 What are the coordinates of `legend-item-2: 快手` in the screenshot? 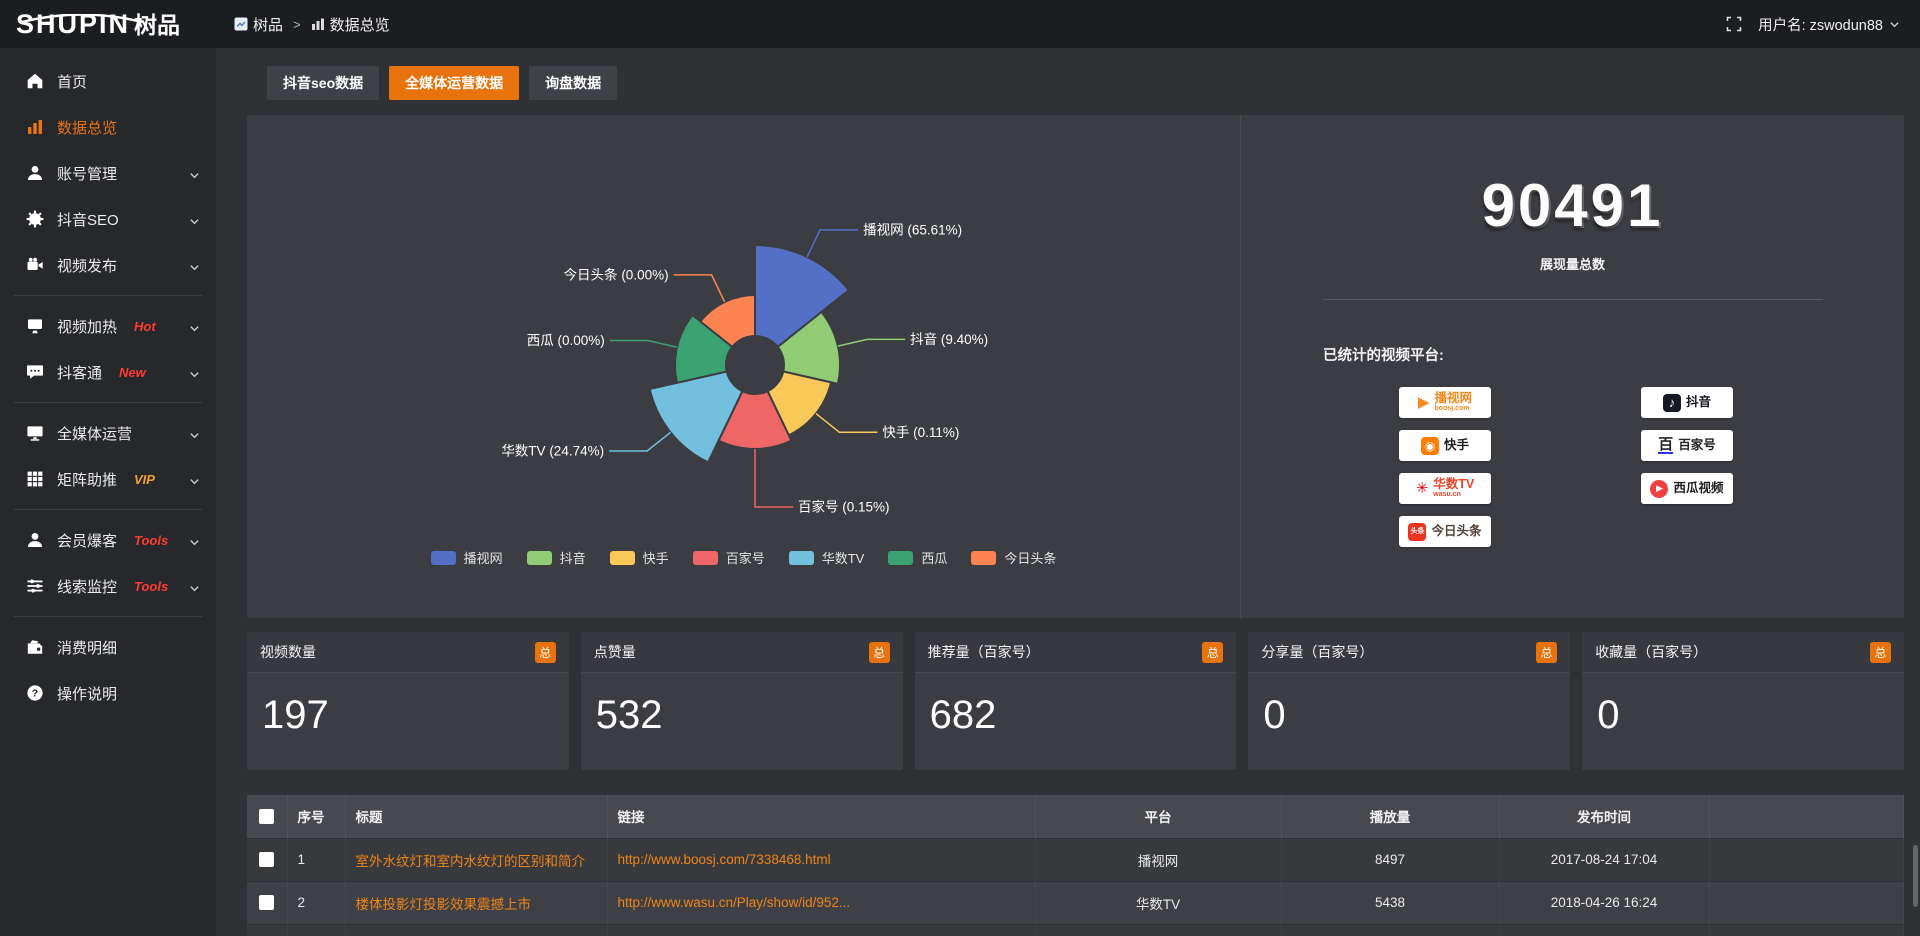 It's located at (639, 557).